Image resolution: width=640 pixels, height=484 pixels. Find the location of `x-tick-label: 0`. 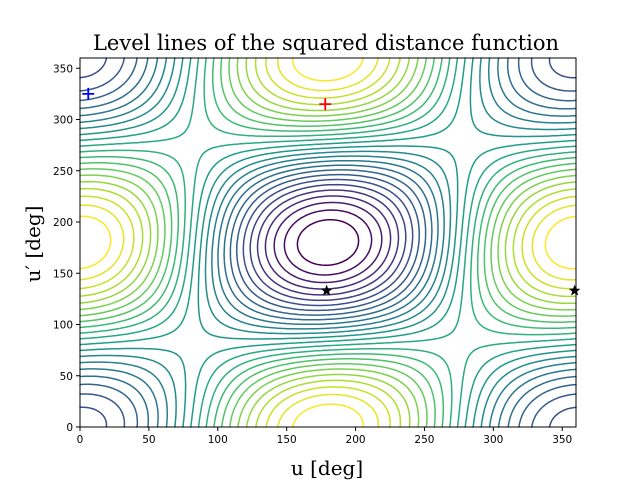

x-tick-label: 0 is located at coordinates (80, 440).